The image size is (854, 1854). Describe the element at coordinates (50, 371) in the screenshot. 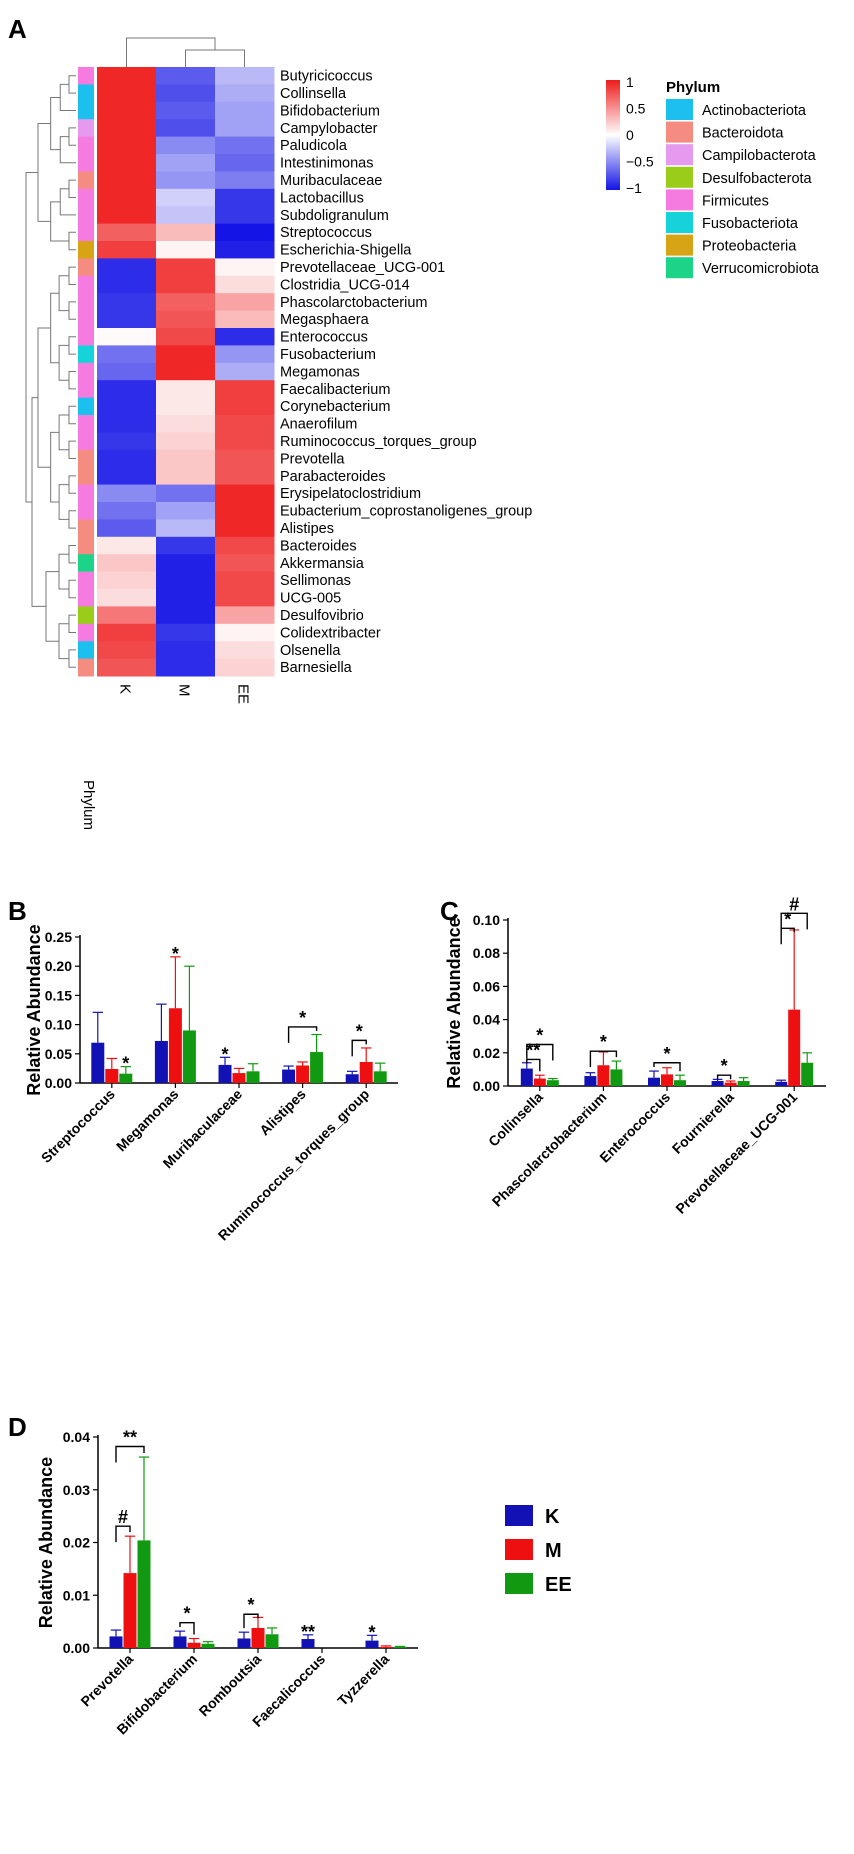

I see `row-dendrogram` at that location.